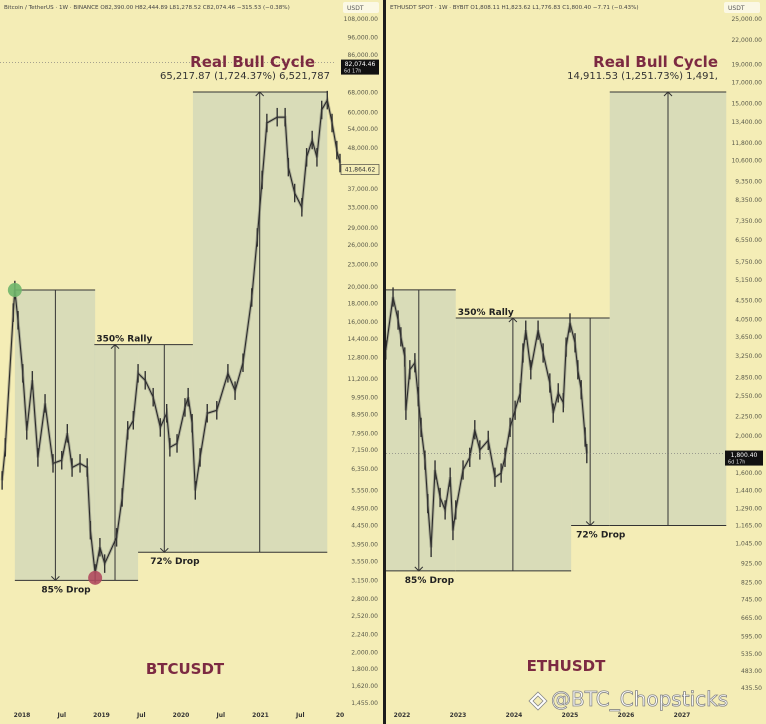 The height and width of the screenshot is (724, 766). Describe the element at coordinates (486, 313) in the screenshot. I see `annotation-label: 350% Rally` at that location.